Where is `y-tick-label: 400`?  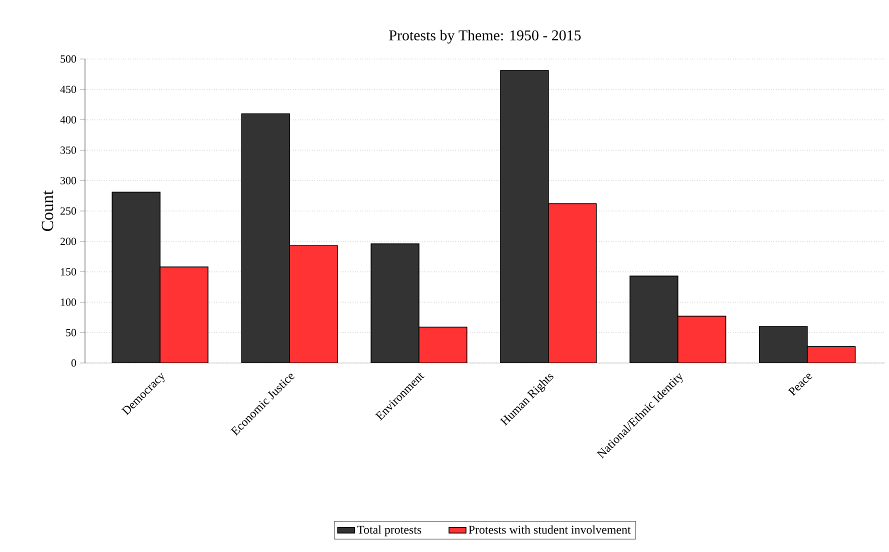
y-tick-label: 400 is located at coordinates (68, 120).